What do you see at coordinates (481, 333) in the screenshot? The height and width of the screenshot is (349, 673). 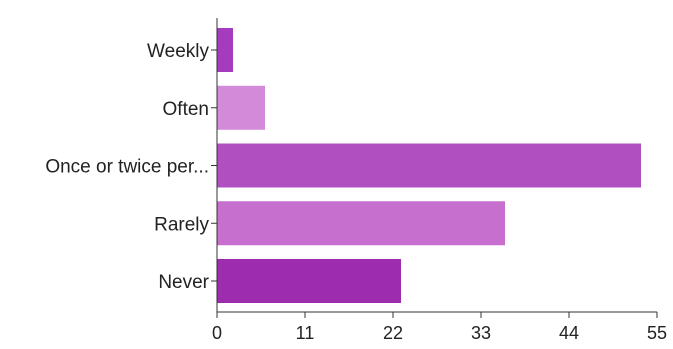 I see `x-tick-label: 33` at bounding box center [481, 333].